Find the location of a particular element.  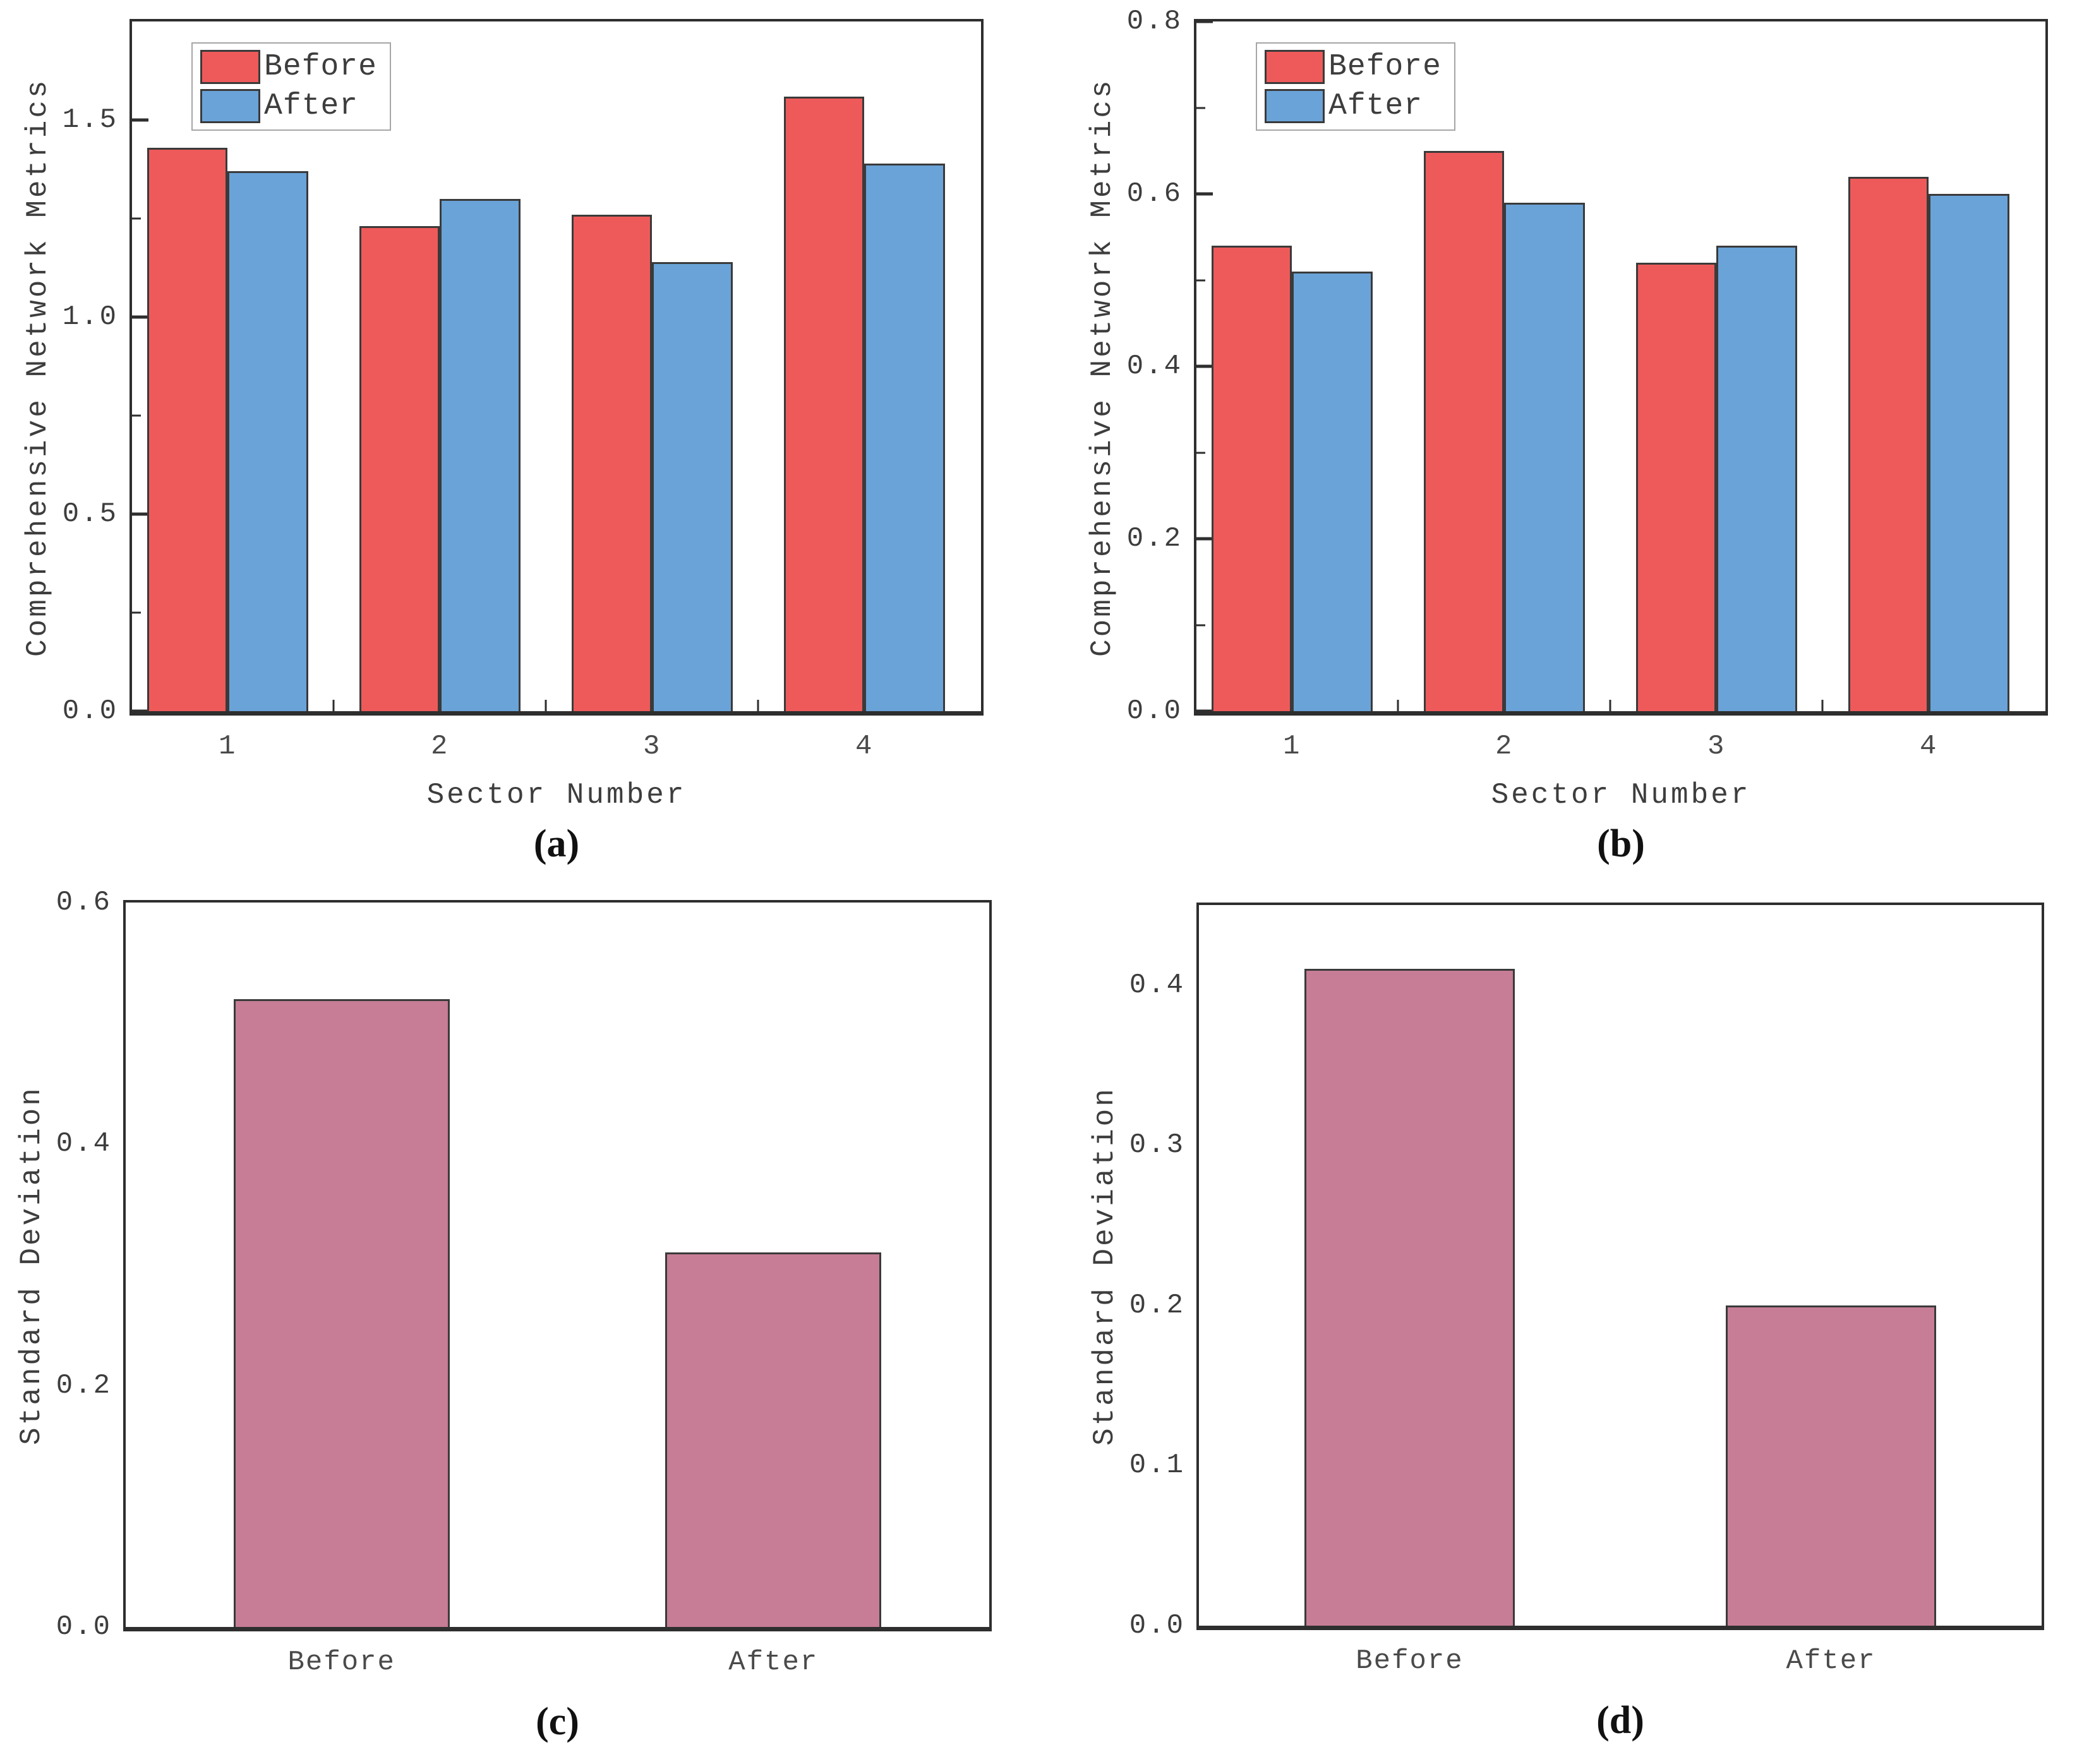

x-category-label: 4 is located at coordinates (864, 746).